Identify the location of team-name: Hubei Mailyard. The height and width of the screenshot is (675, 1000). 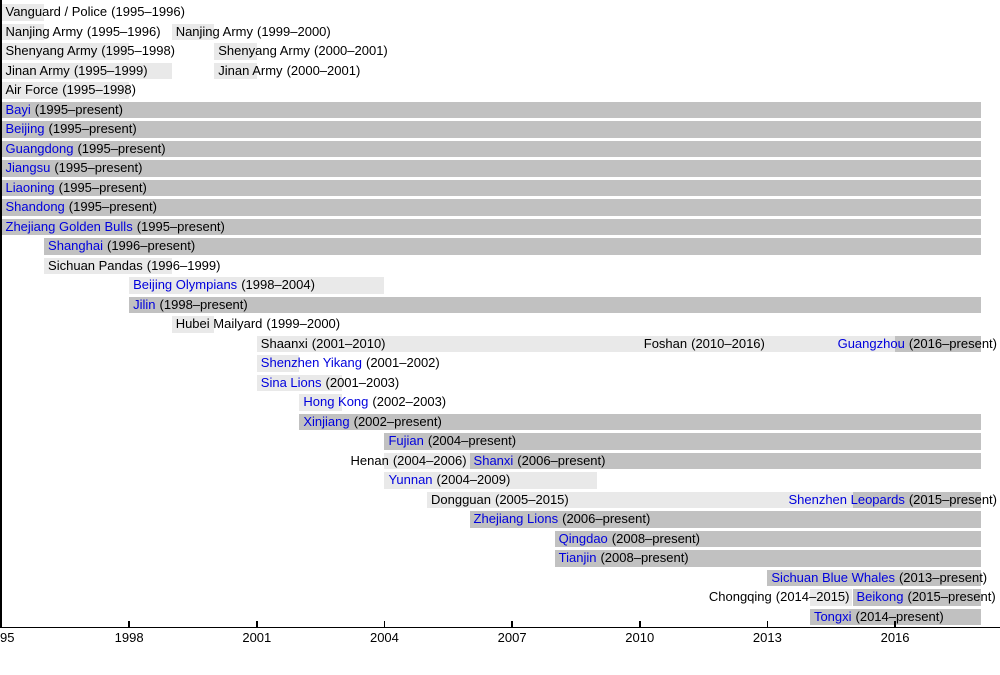
(219, 323).